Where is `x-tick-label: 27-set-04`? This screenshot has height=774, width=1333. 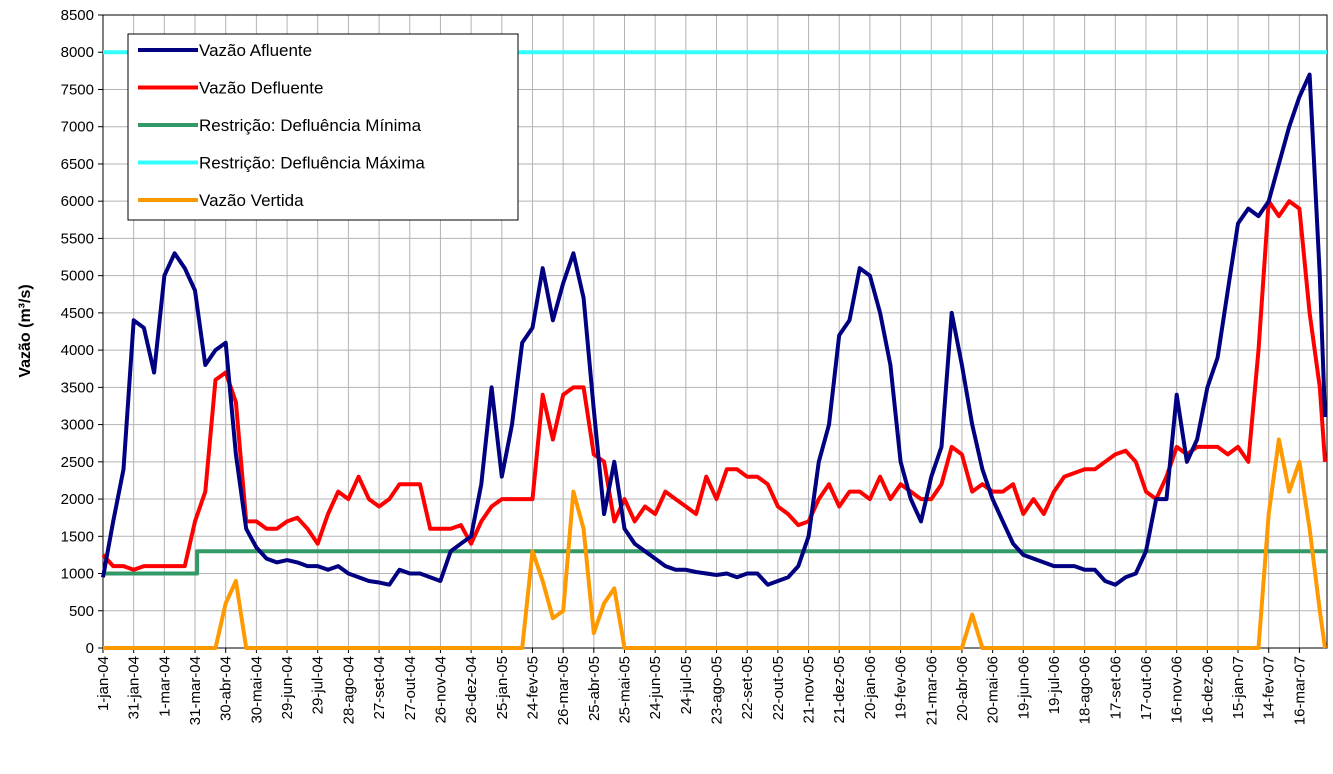 x-tick-label: 27-set-04 is located at coordinates (379, 687).